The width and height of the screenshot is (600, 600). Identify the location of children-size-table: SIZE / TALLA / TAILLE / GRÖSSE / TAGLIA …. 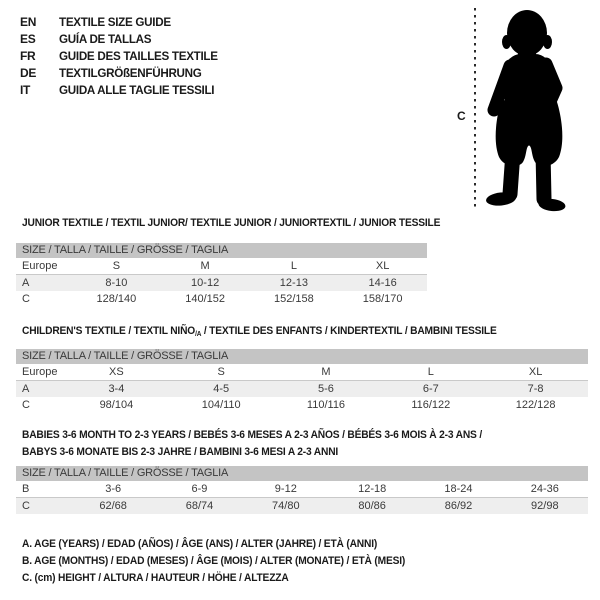
(302, 381).